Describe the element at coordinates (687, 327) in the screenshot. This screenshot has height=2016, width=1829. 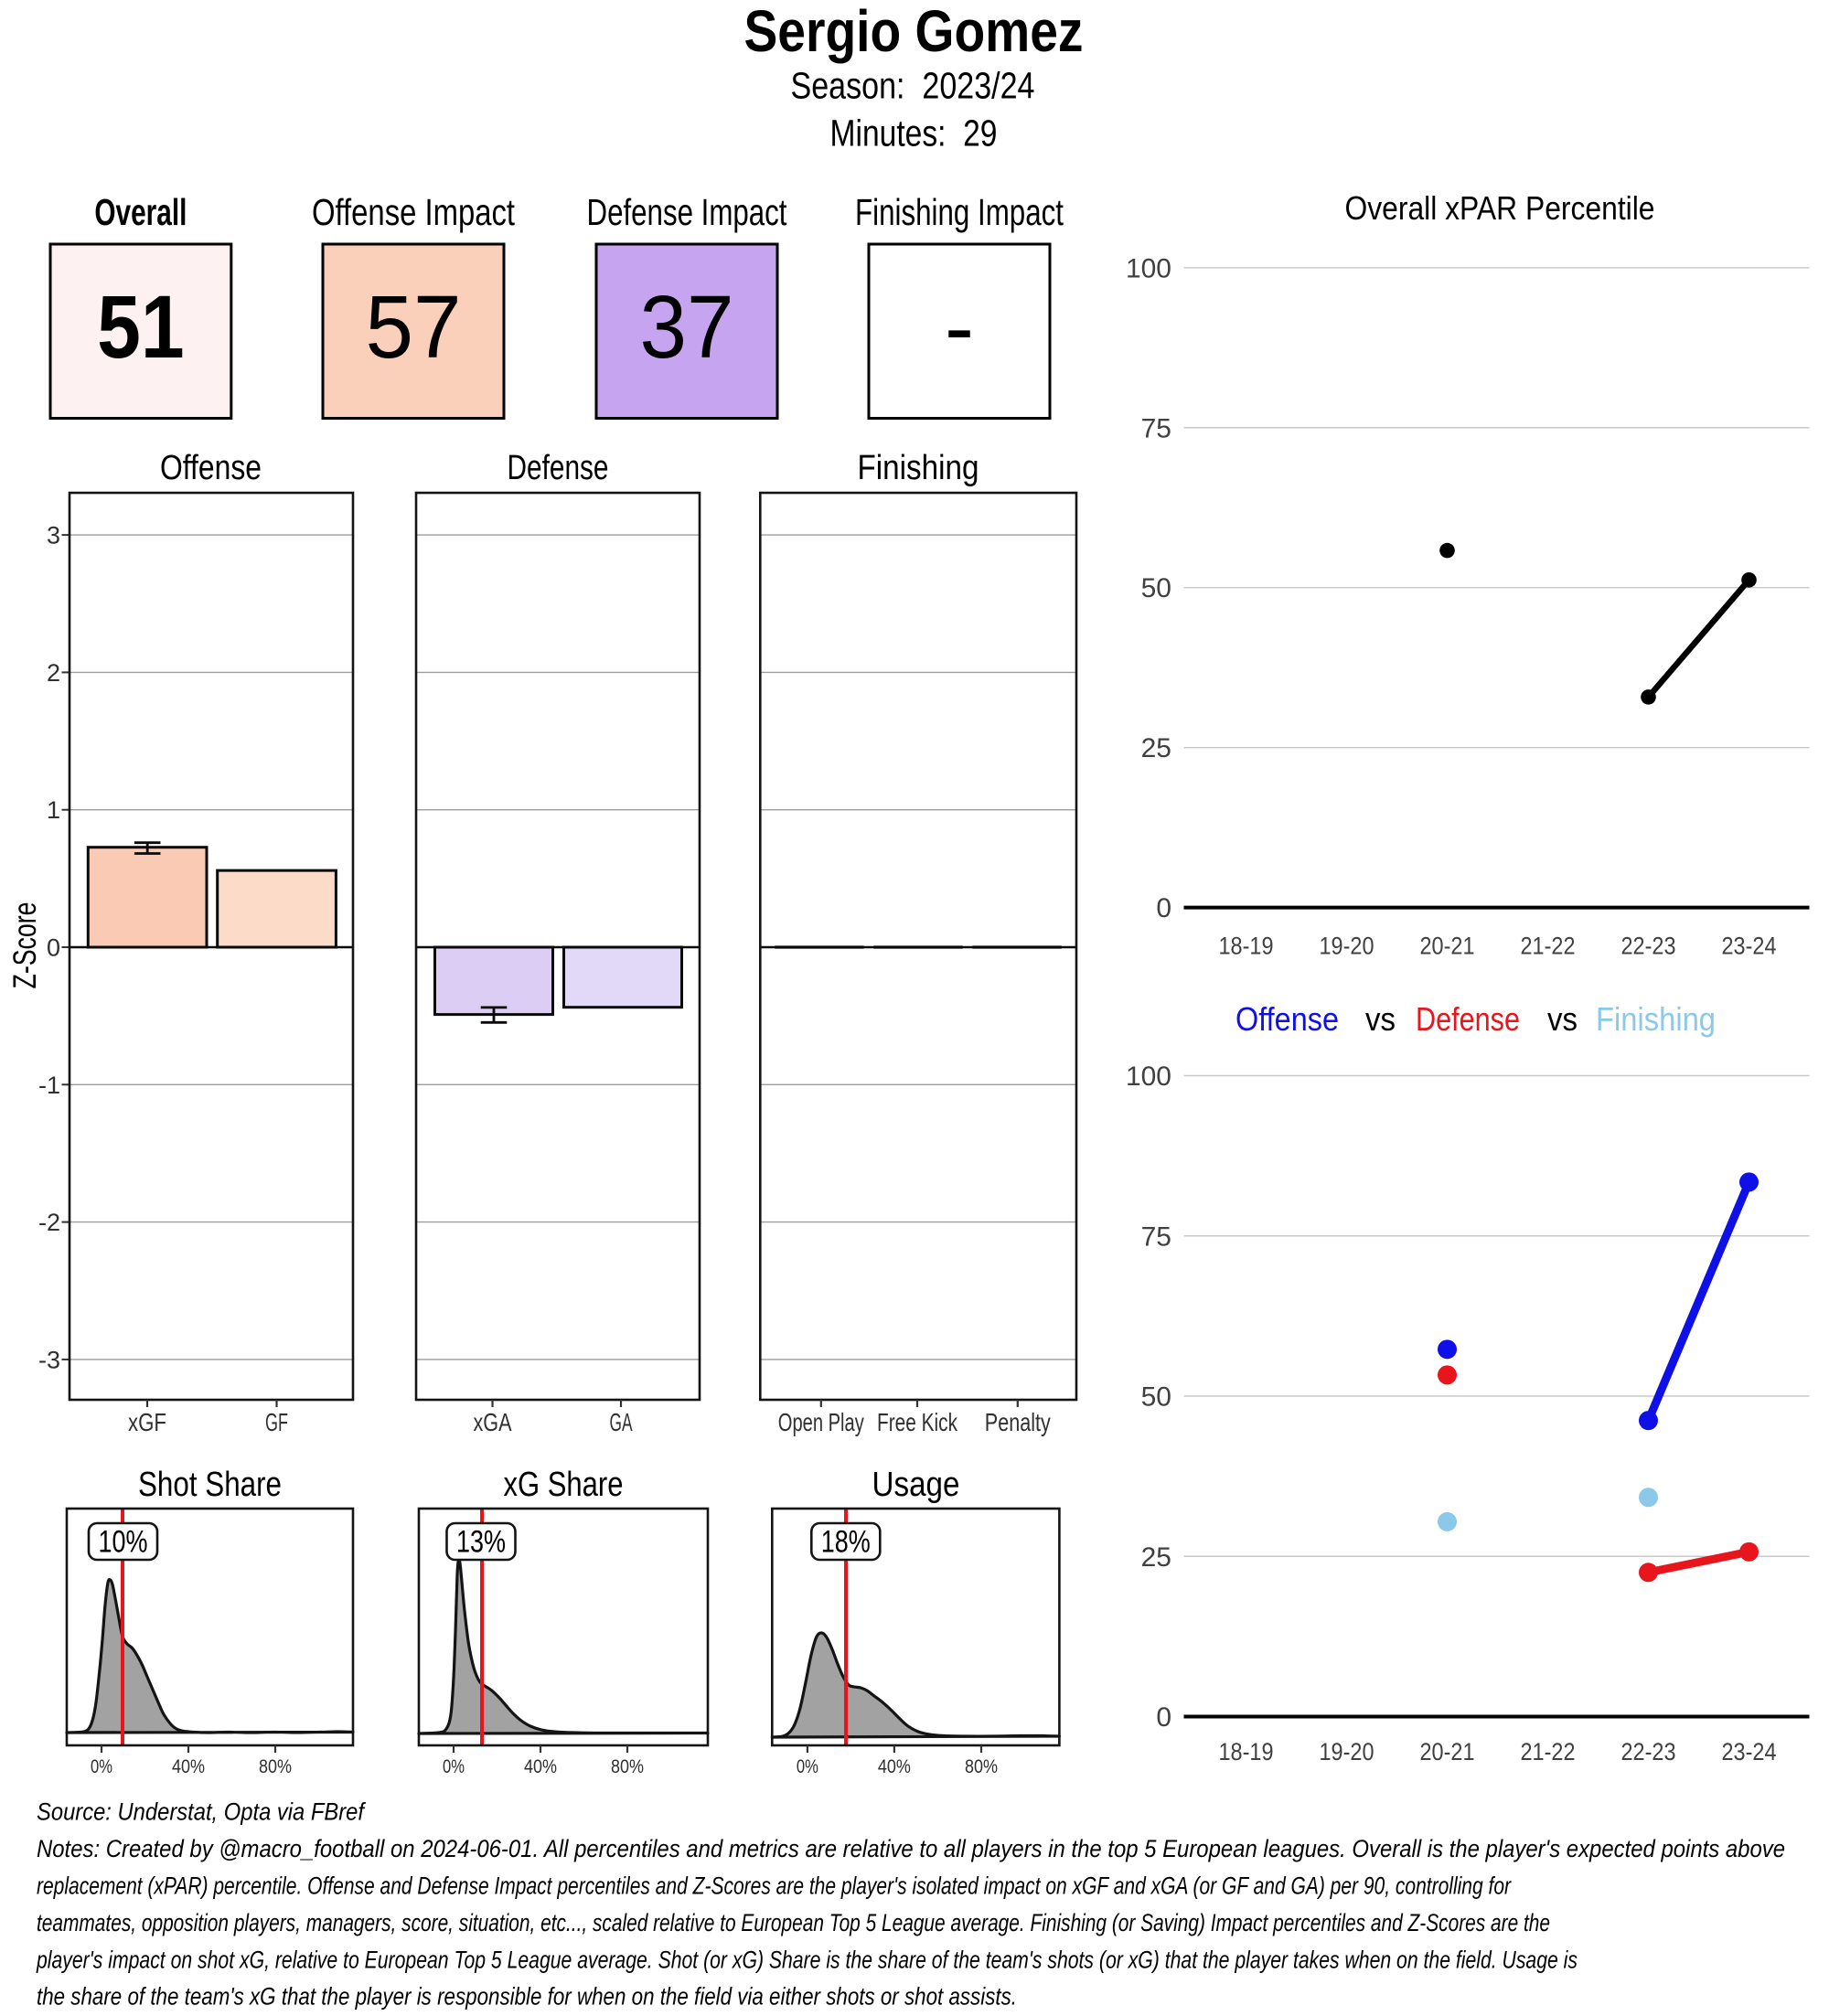
I see `svg-text: 37` at that location.